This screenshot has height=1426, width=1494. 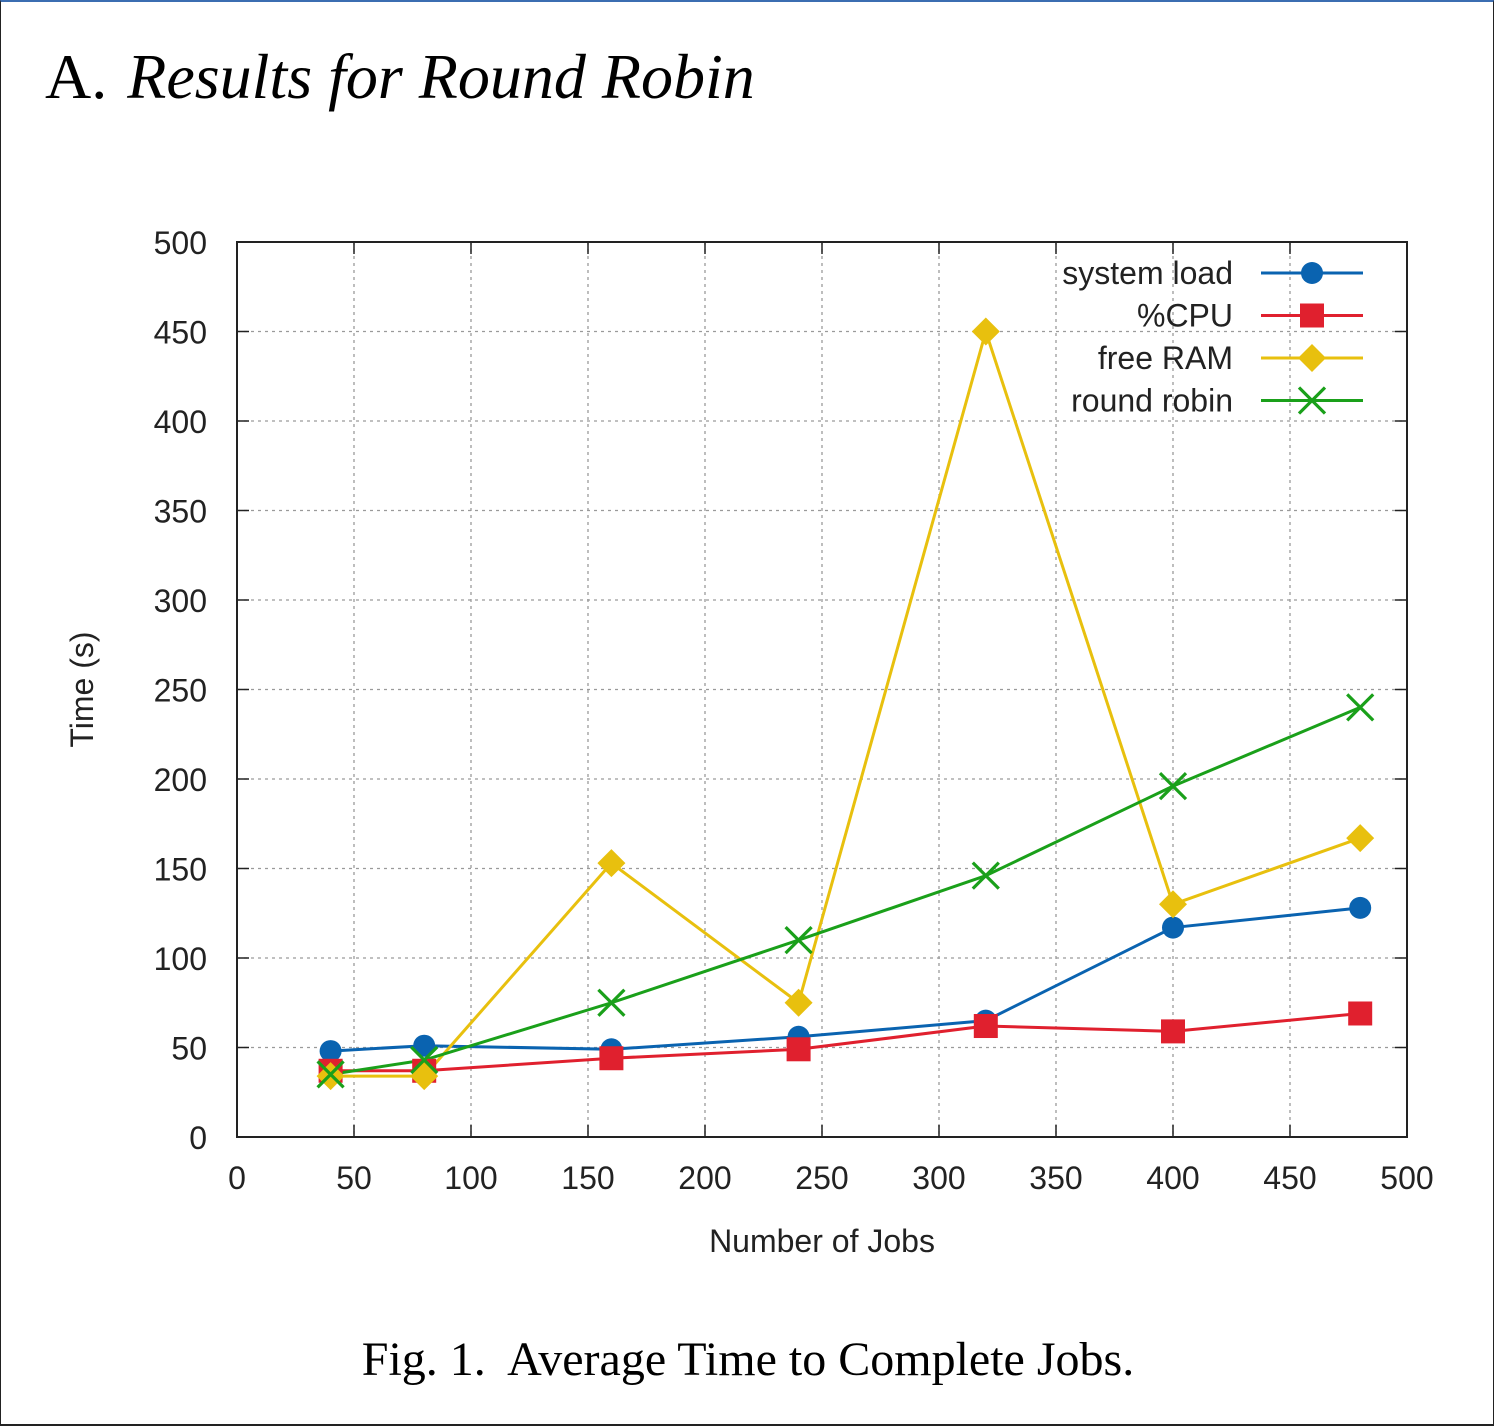 I want to click on section-title: Results for Round Robin, so click(x=441, y=76).